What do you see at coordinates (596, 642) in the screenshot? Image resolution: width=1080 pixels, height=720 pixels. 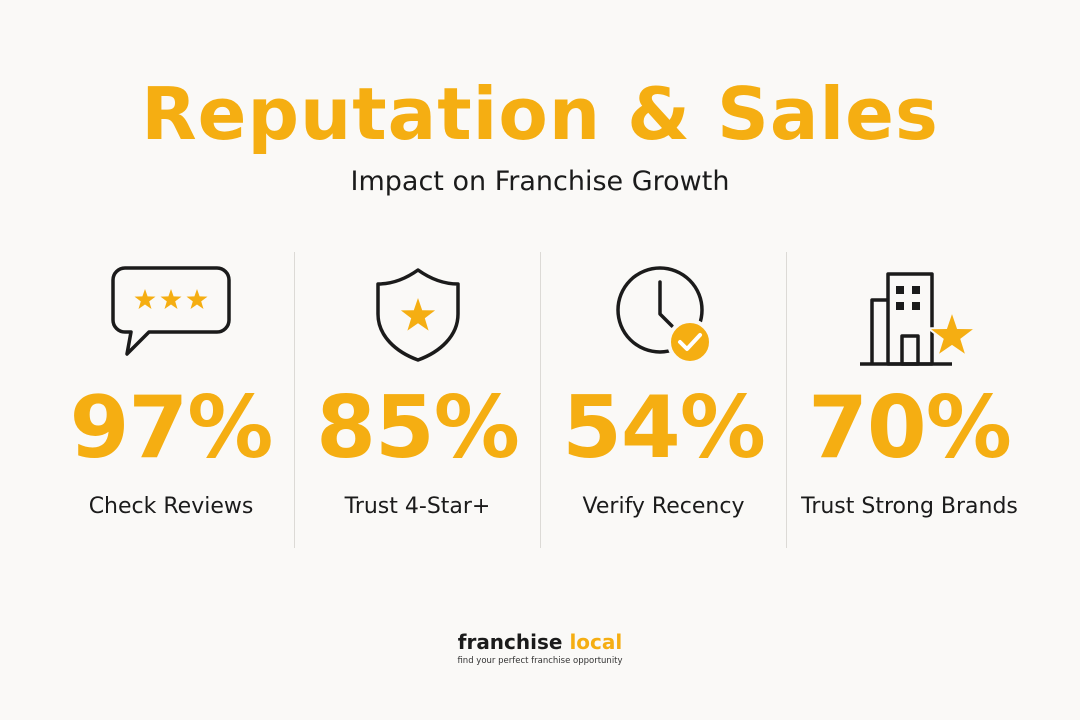 I see `logo-word-local: local` at bounding box center [596, 642].